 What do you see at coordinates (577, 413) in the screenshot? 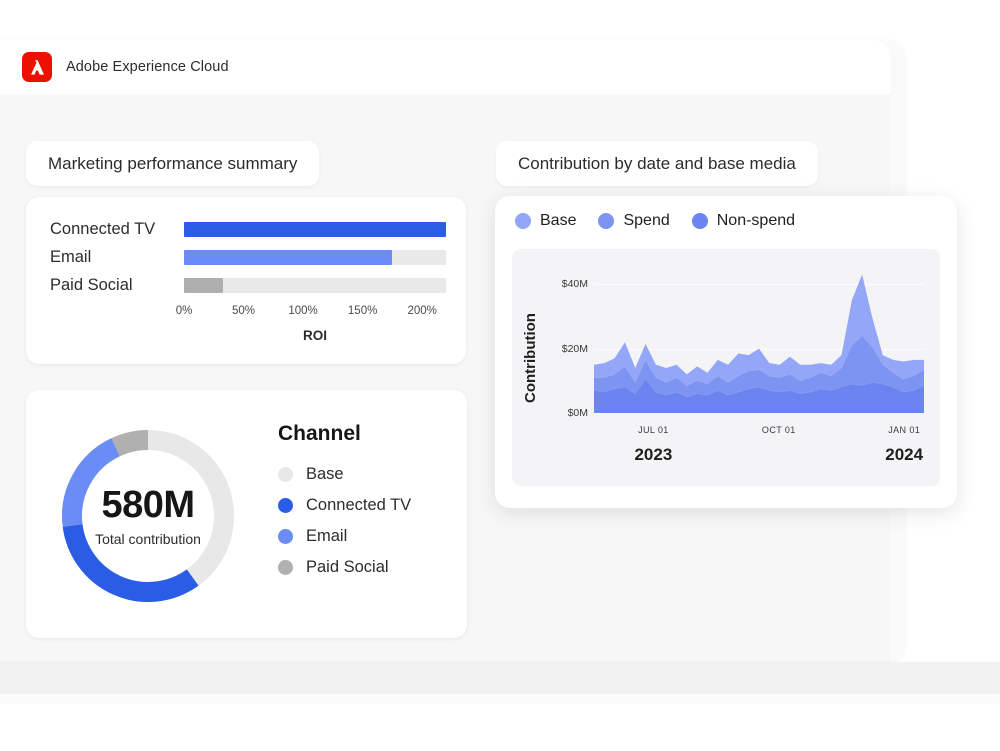
I see `area-y-tick-label: $0M` at bounding box center [577, 413].